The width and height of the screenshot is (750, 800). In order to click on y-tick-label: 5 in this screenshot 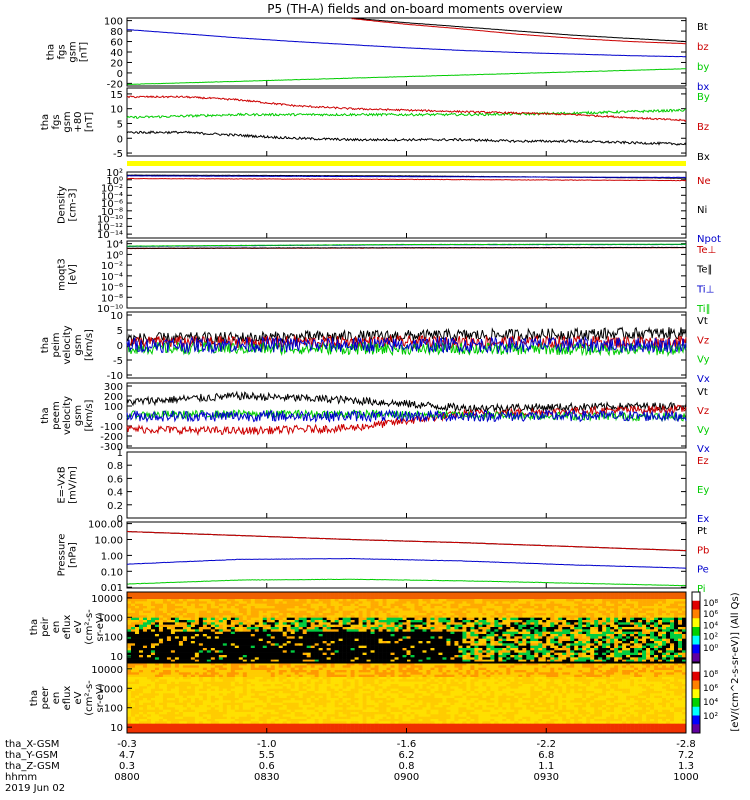, I will do `click(120, 331)`.